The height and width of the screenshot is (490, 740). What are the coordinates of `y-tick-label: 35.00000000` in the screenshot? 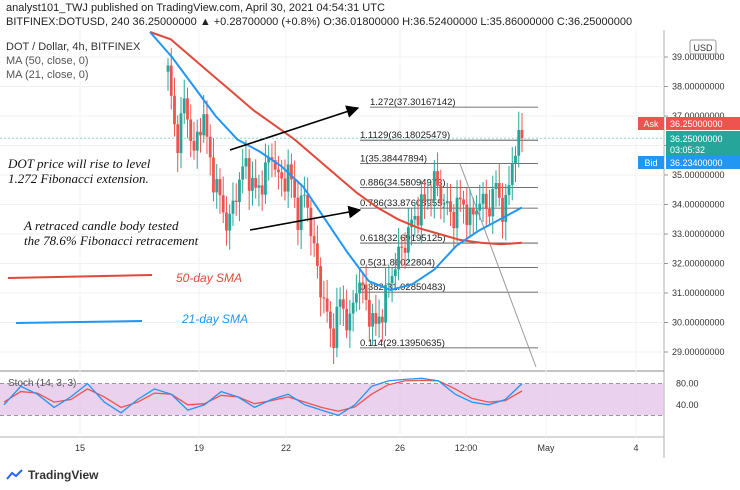 It's located at (698, 175).